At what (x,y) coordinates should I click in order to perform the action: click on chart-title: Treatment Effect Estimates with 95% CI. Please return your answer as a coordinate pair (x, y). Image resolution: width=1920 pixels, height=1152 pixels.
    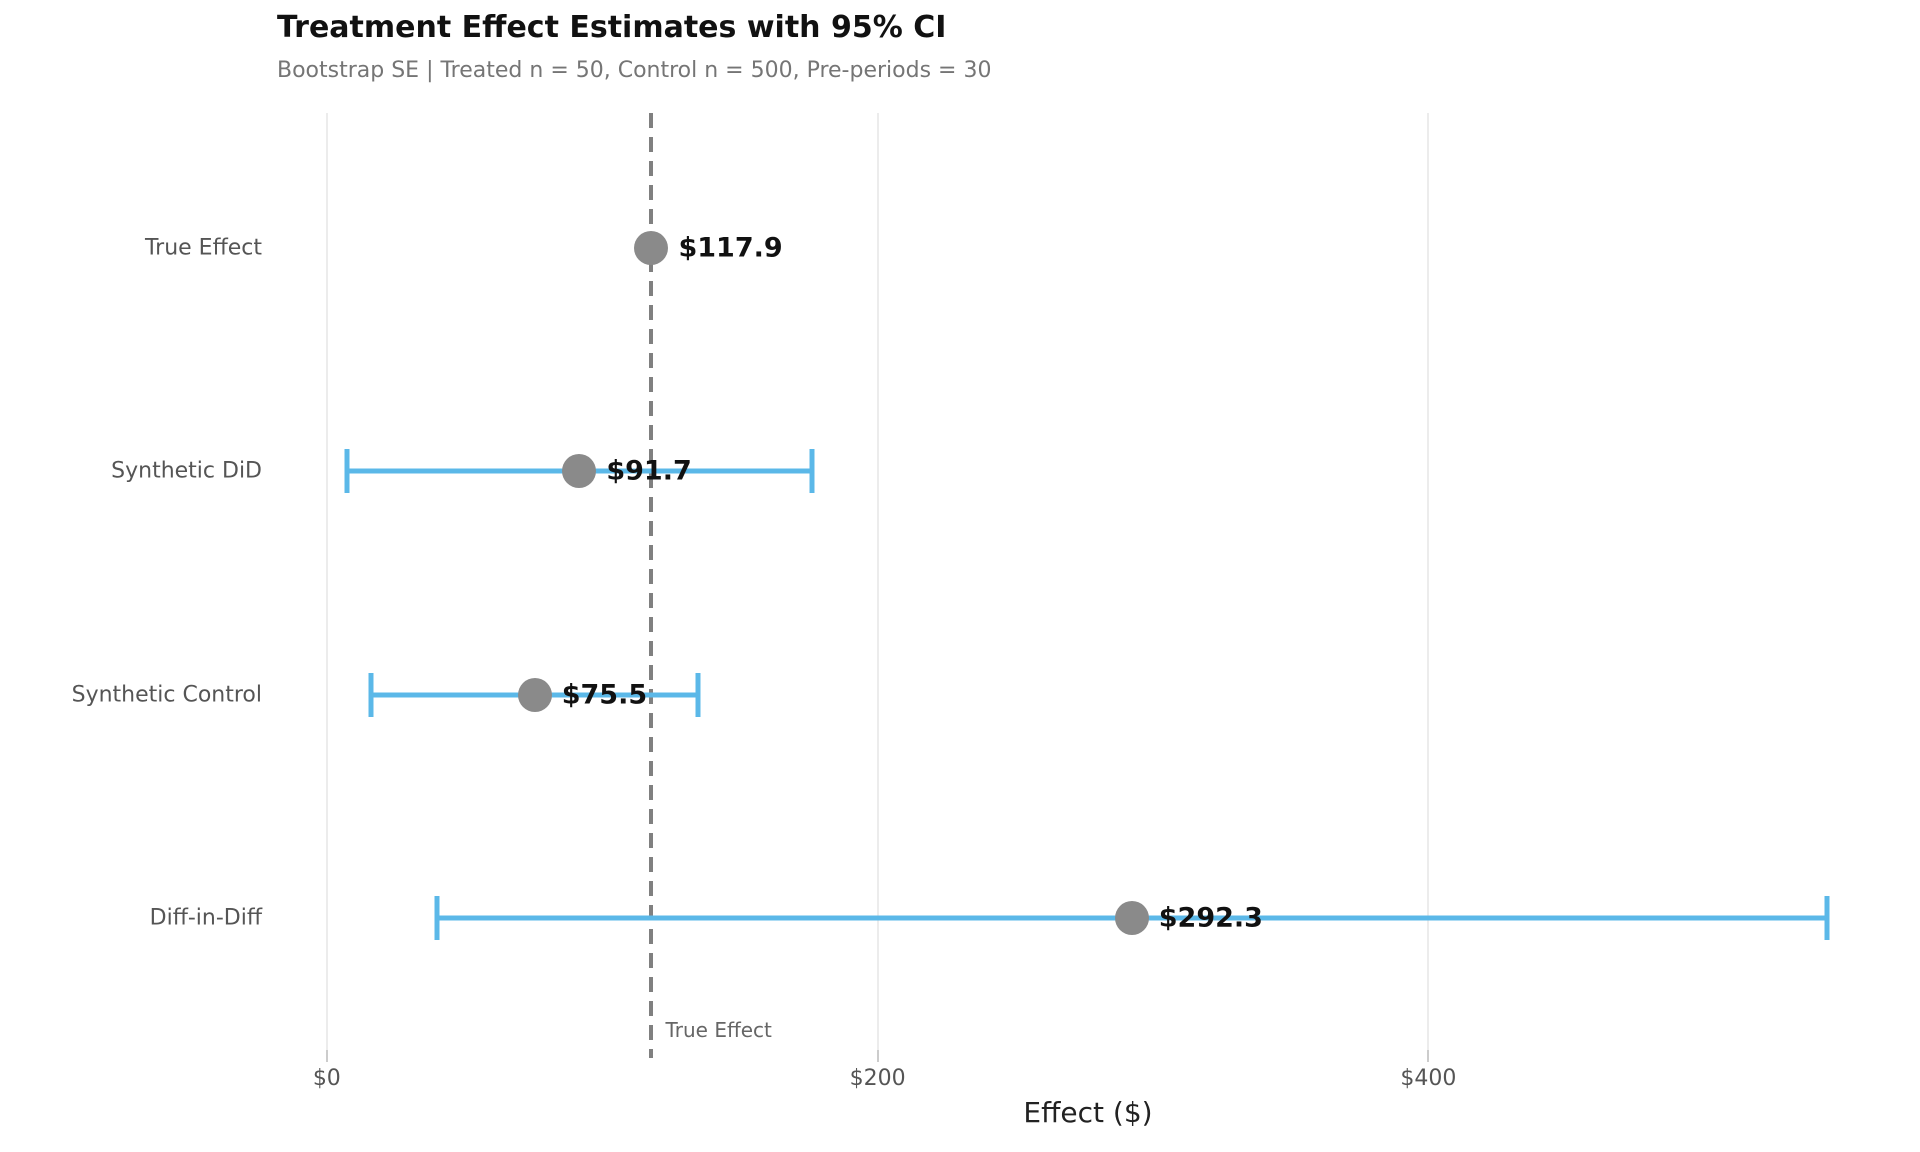
    Looking at the image, I should click on (612, 27).